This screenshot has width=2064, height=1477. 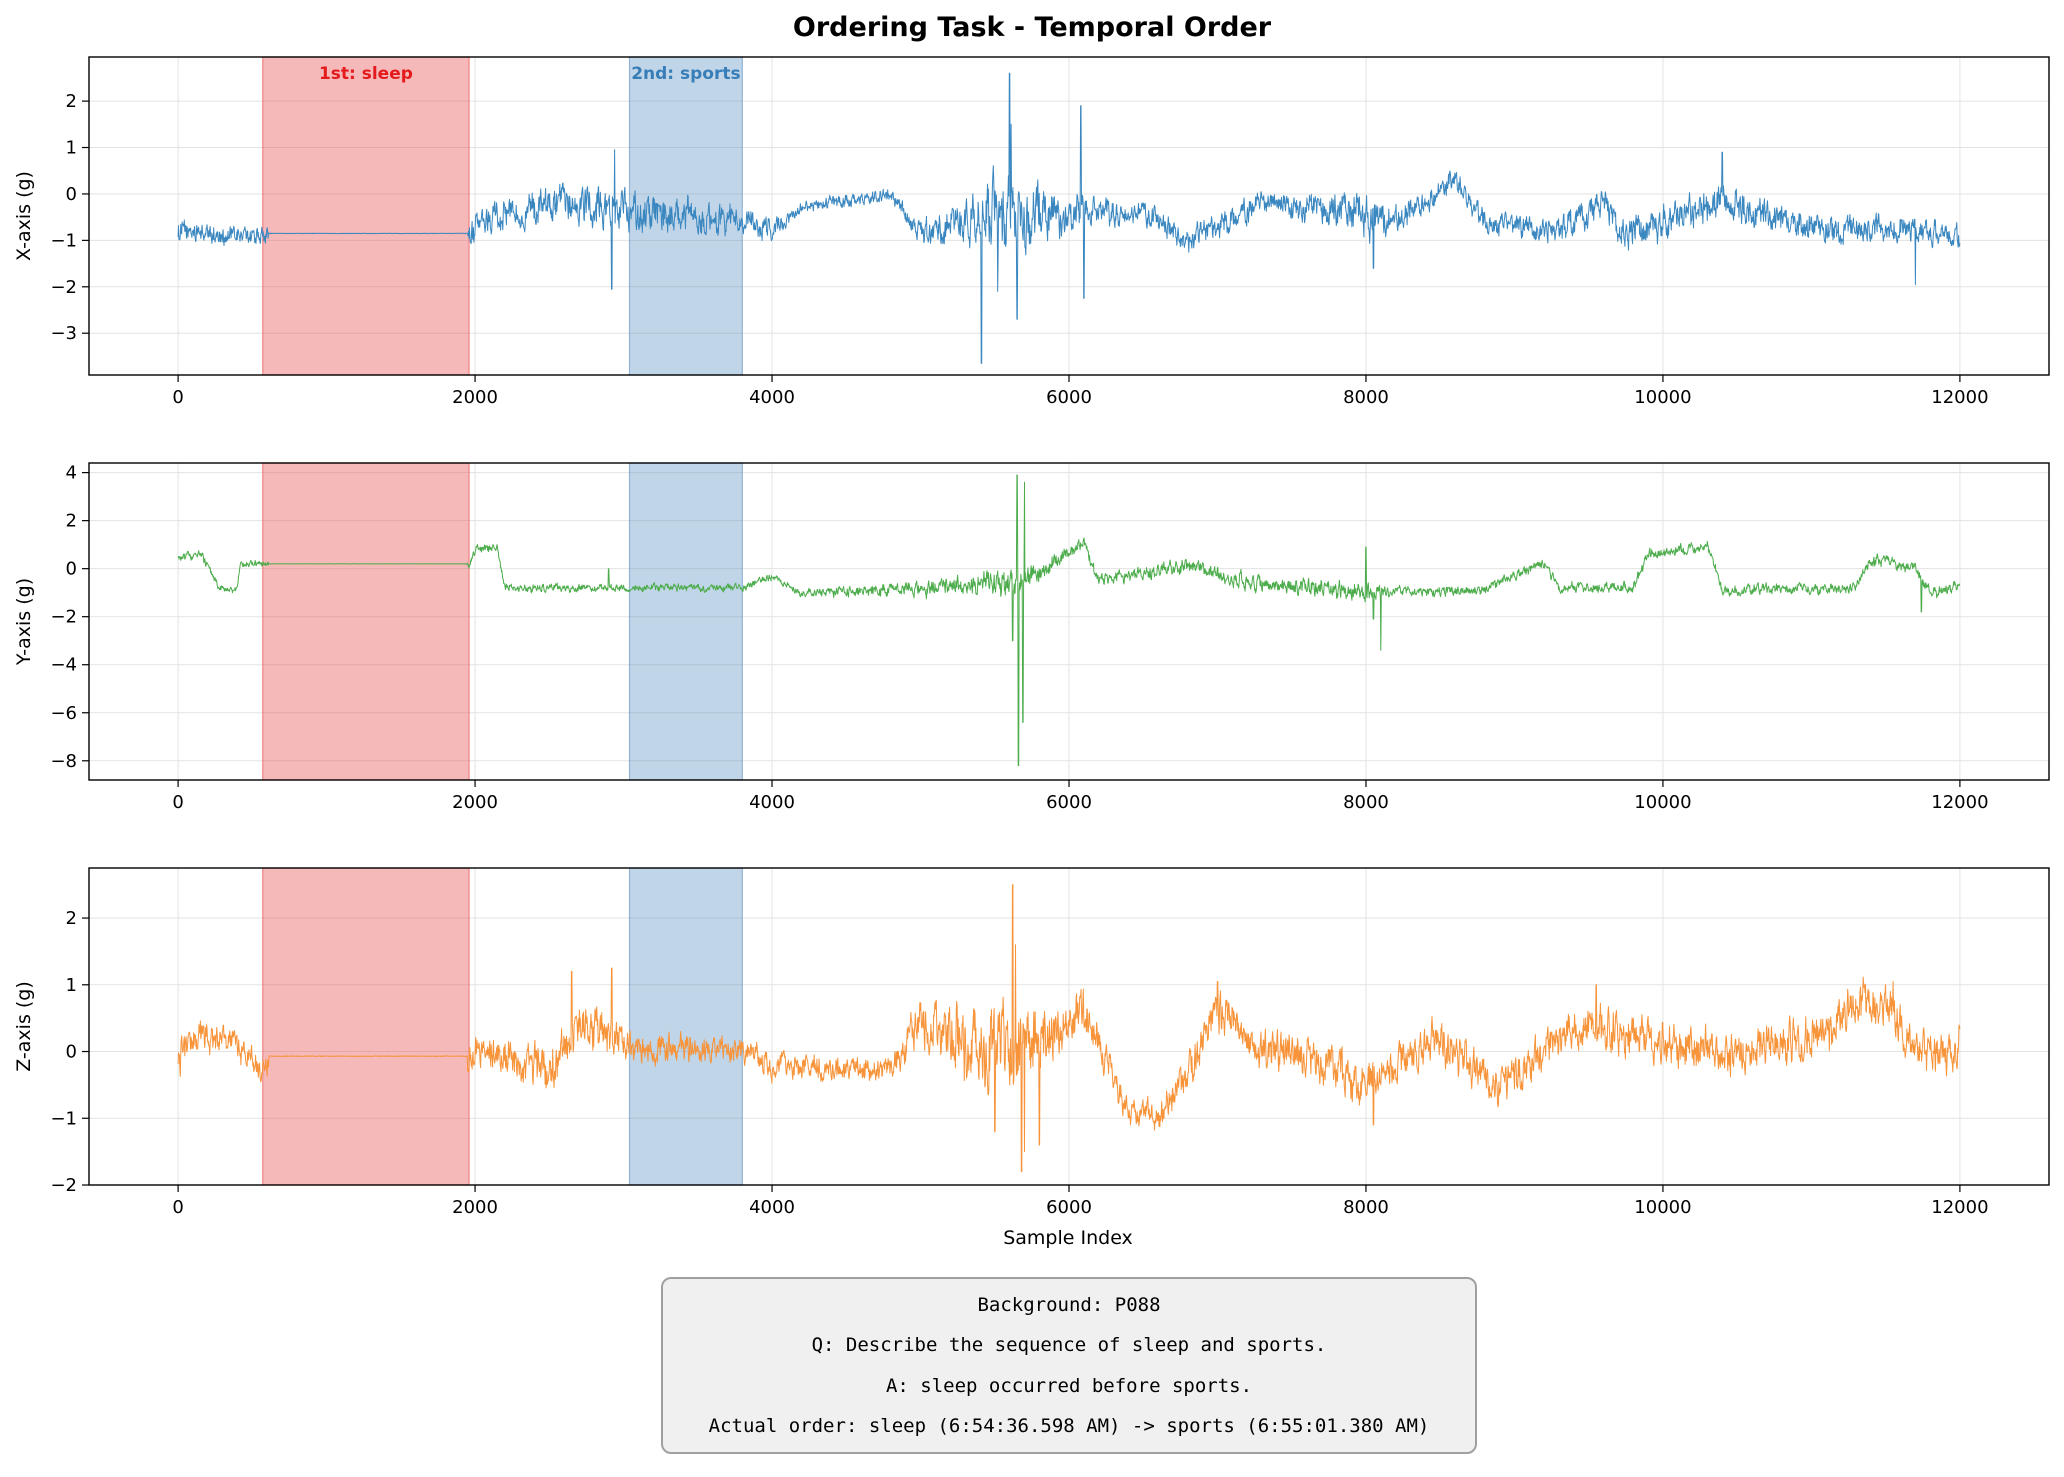 I want to click on info-background: Background: P088, so click(x=1069, y=1305).